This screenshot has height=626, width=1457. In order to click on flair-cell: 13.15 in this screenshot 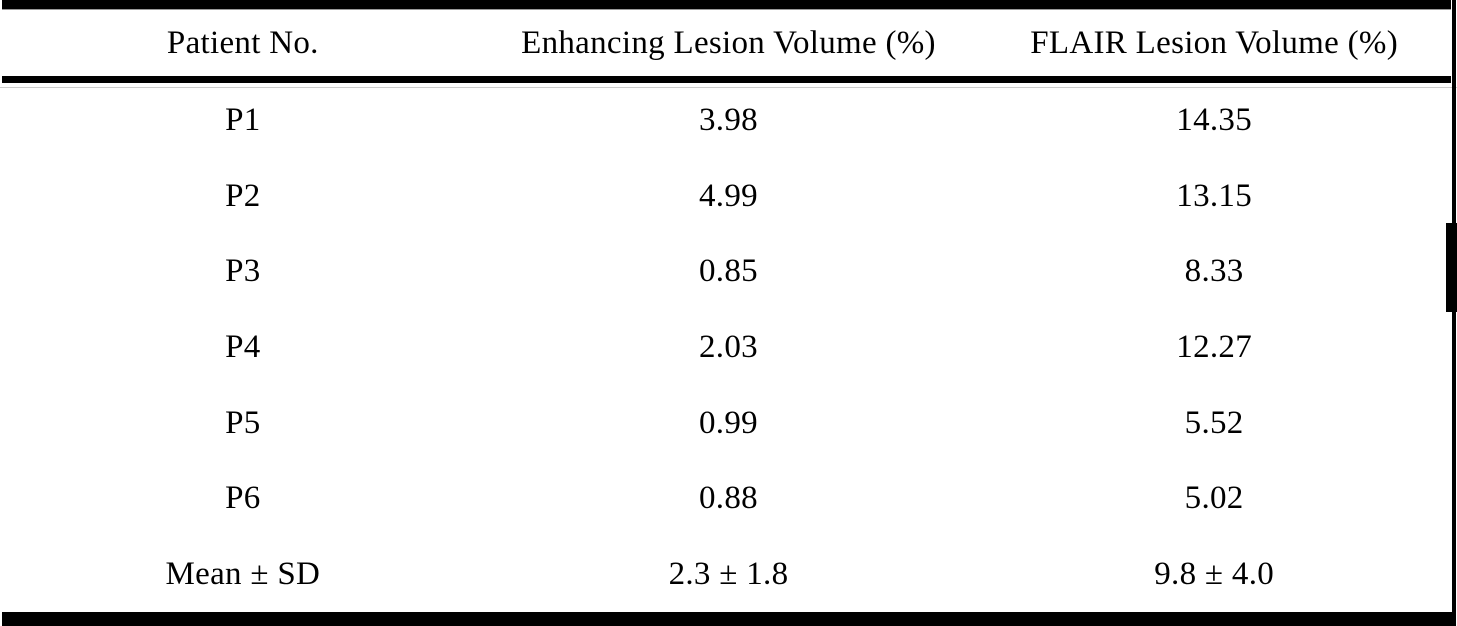, I will do `click(1214, 195)`.